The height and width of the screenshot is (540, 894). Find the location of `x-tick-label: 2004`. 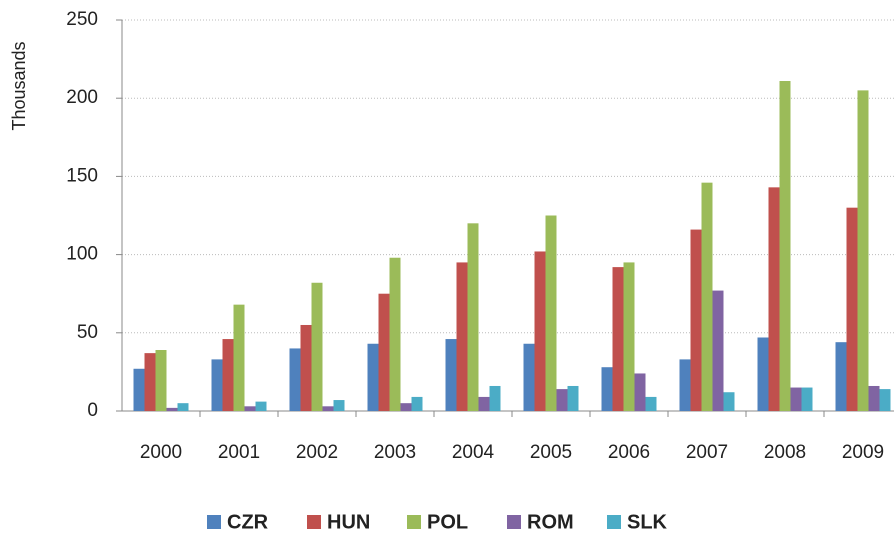

x-tick-label: 2004 is located at coordinates (473, 452).